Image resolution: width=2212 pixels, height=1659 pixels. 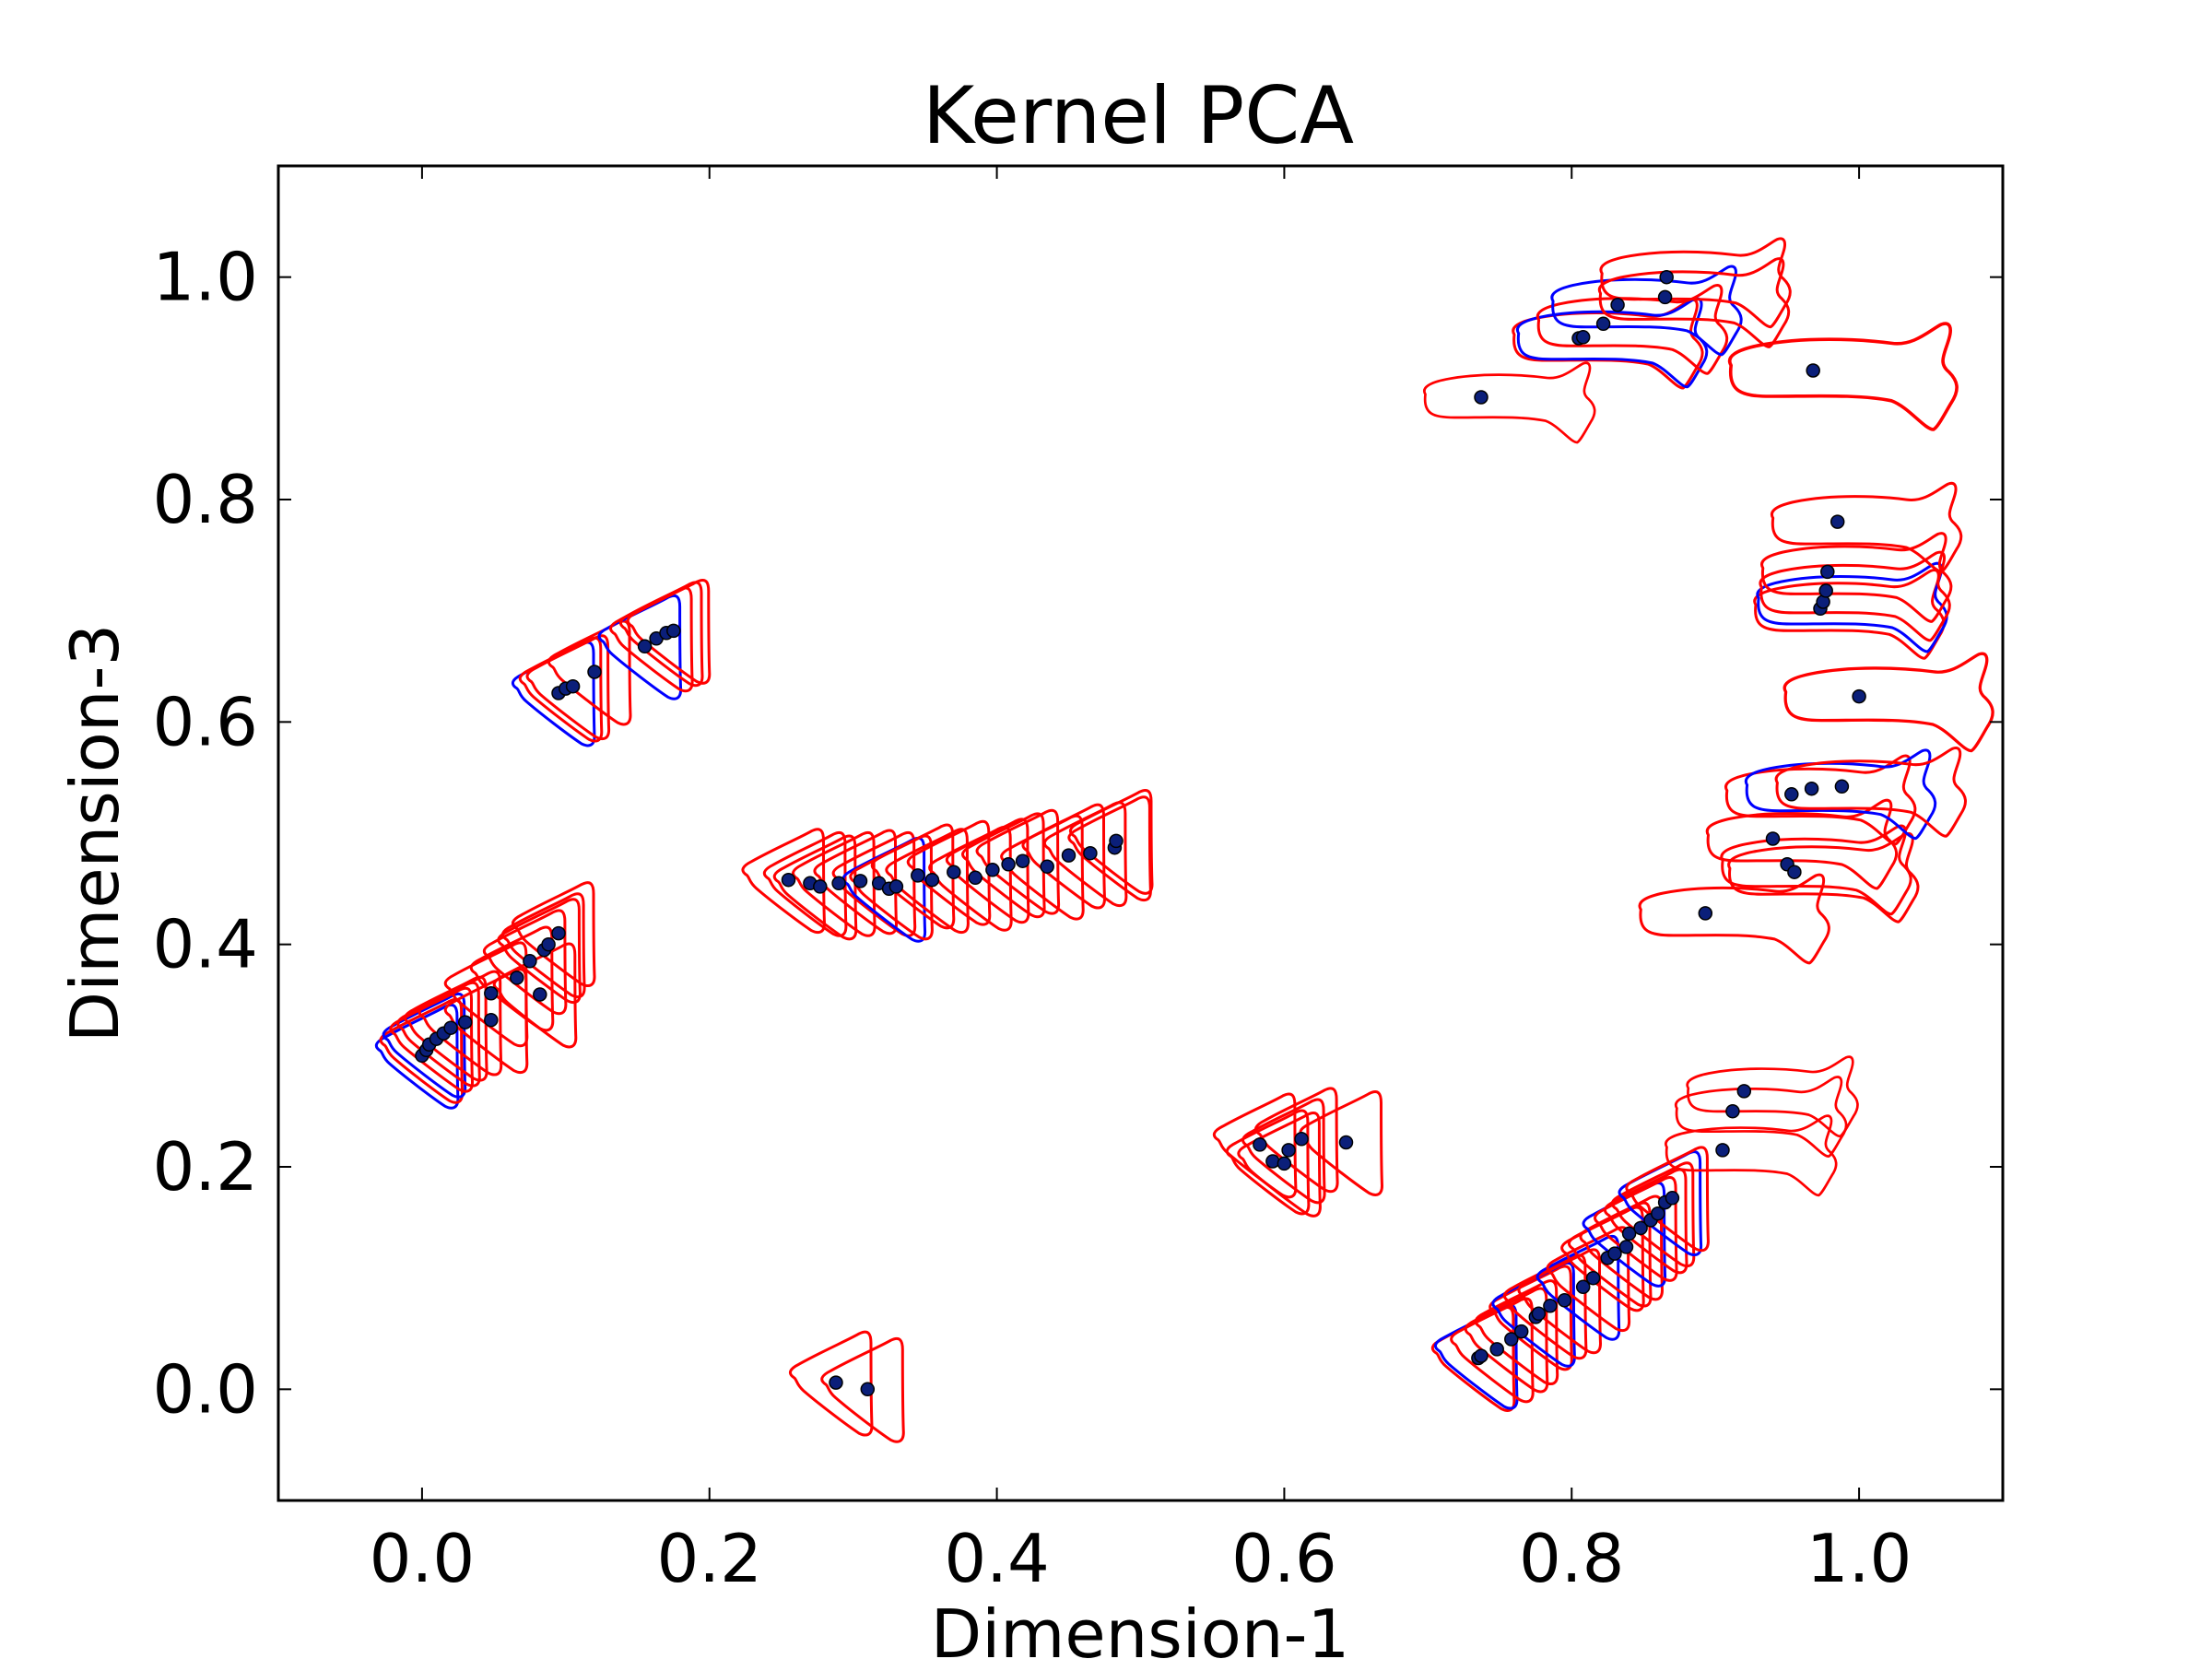 What do you see at coordinates (205, 944) in the screenshot?
I see `y-tick-label: 0.4` at bounding box center [205, 944].